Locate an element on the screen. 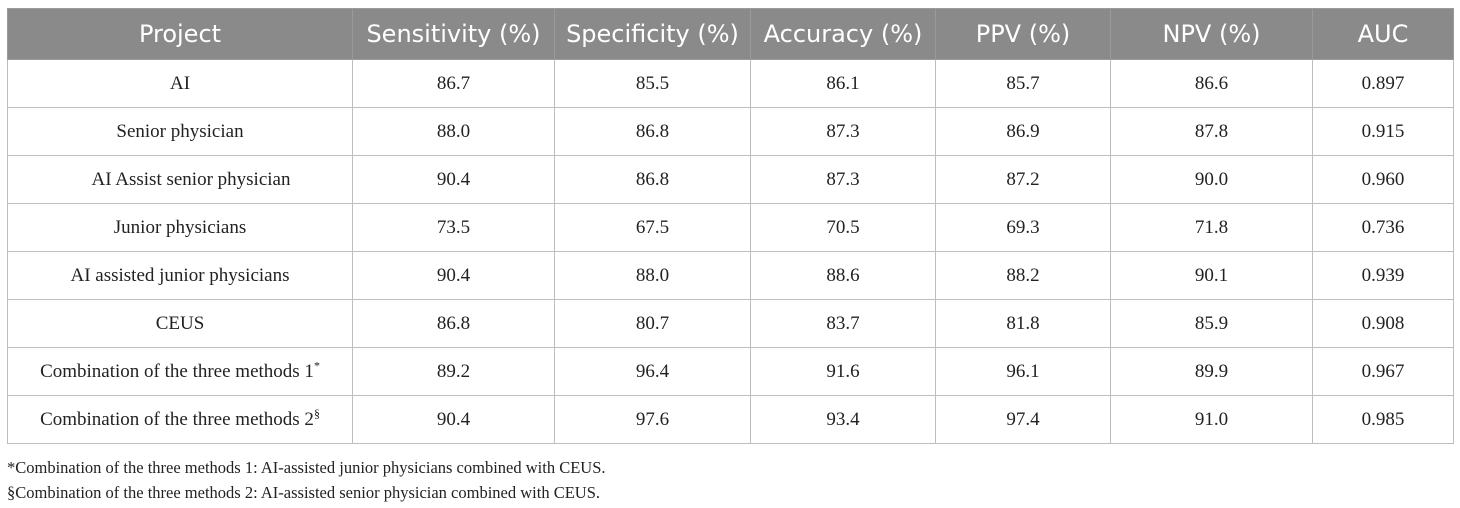 The width and height of the screenshot is (1460, 508). footnote-marker: § is located at coordinates (316, 413).